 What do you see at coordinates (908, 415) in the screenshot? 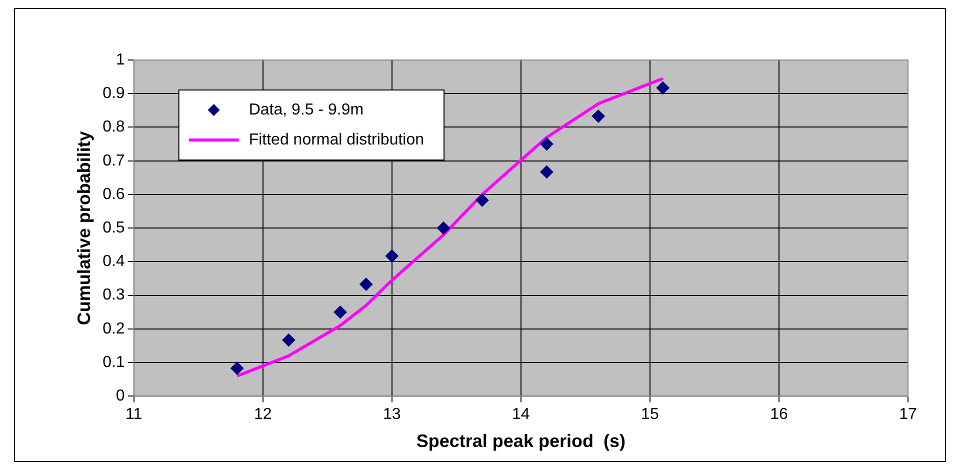
I see `x-tick-label: 17` at bounding box center [908, 415].